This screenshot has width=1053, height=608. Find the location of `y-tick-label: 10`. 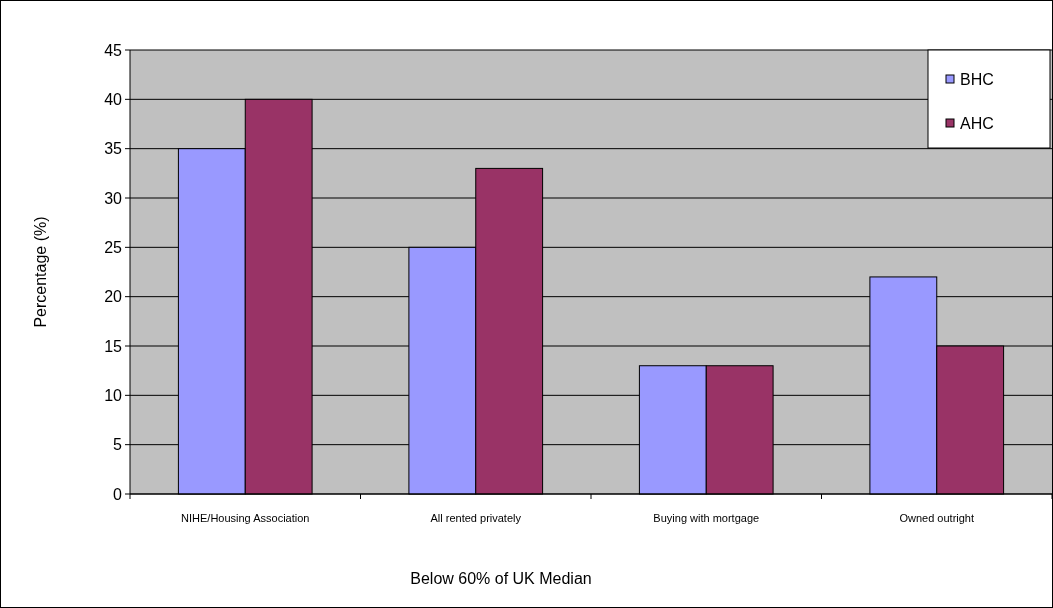

y-tick-label: 10 is located at coordinates (113, 395).